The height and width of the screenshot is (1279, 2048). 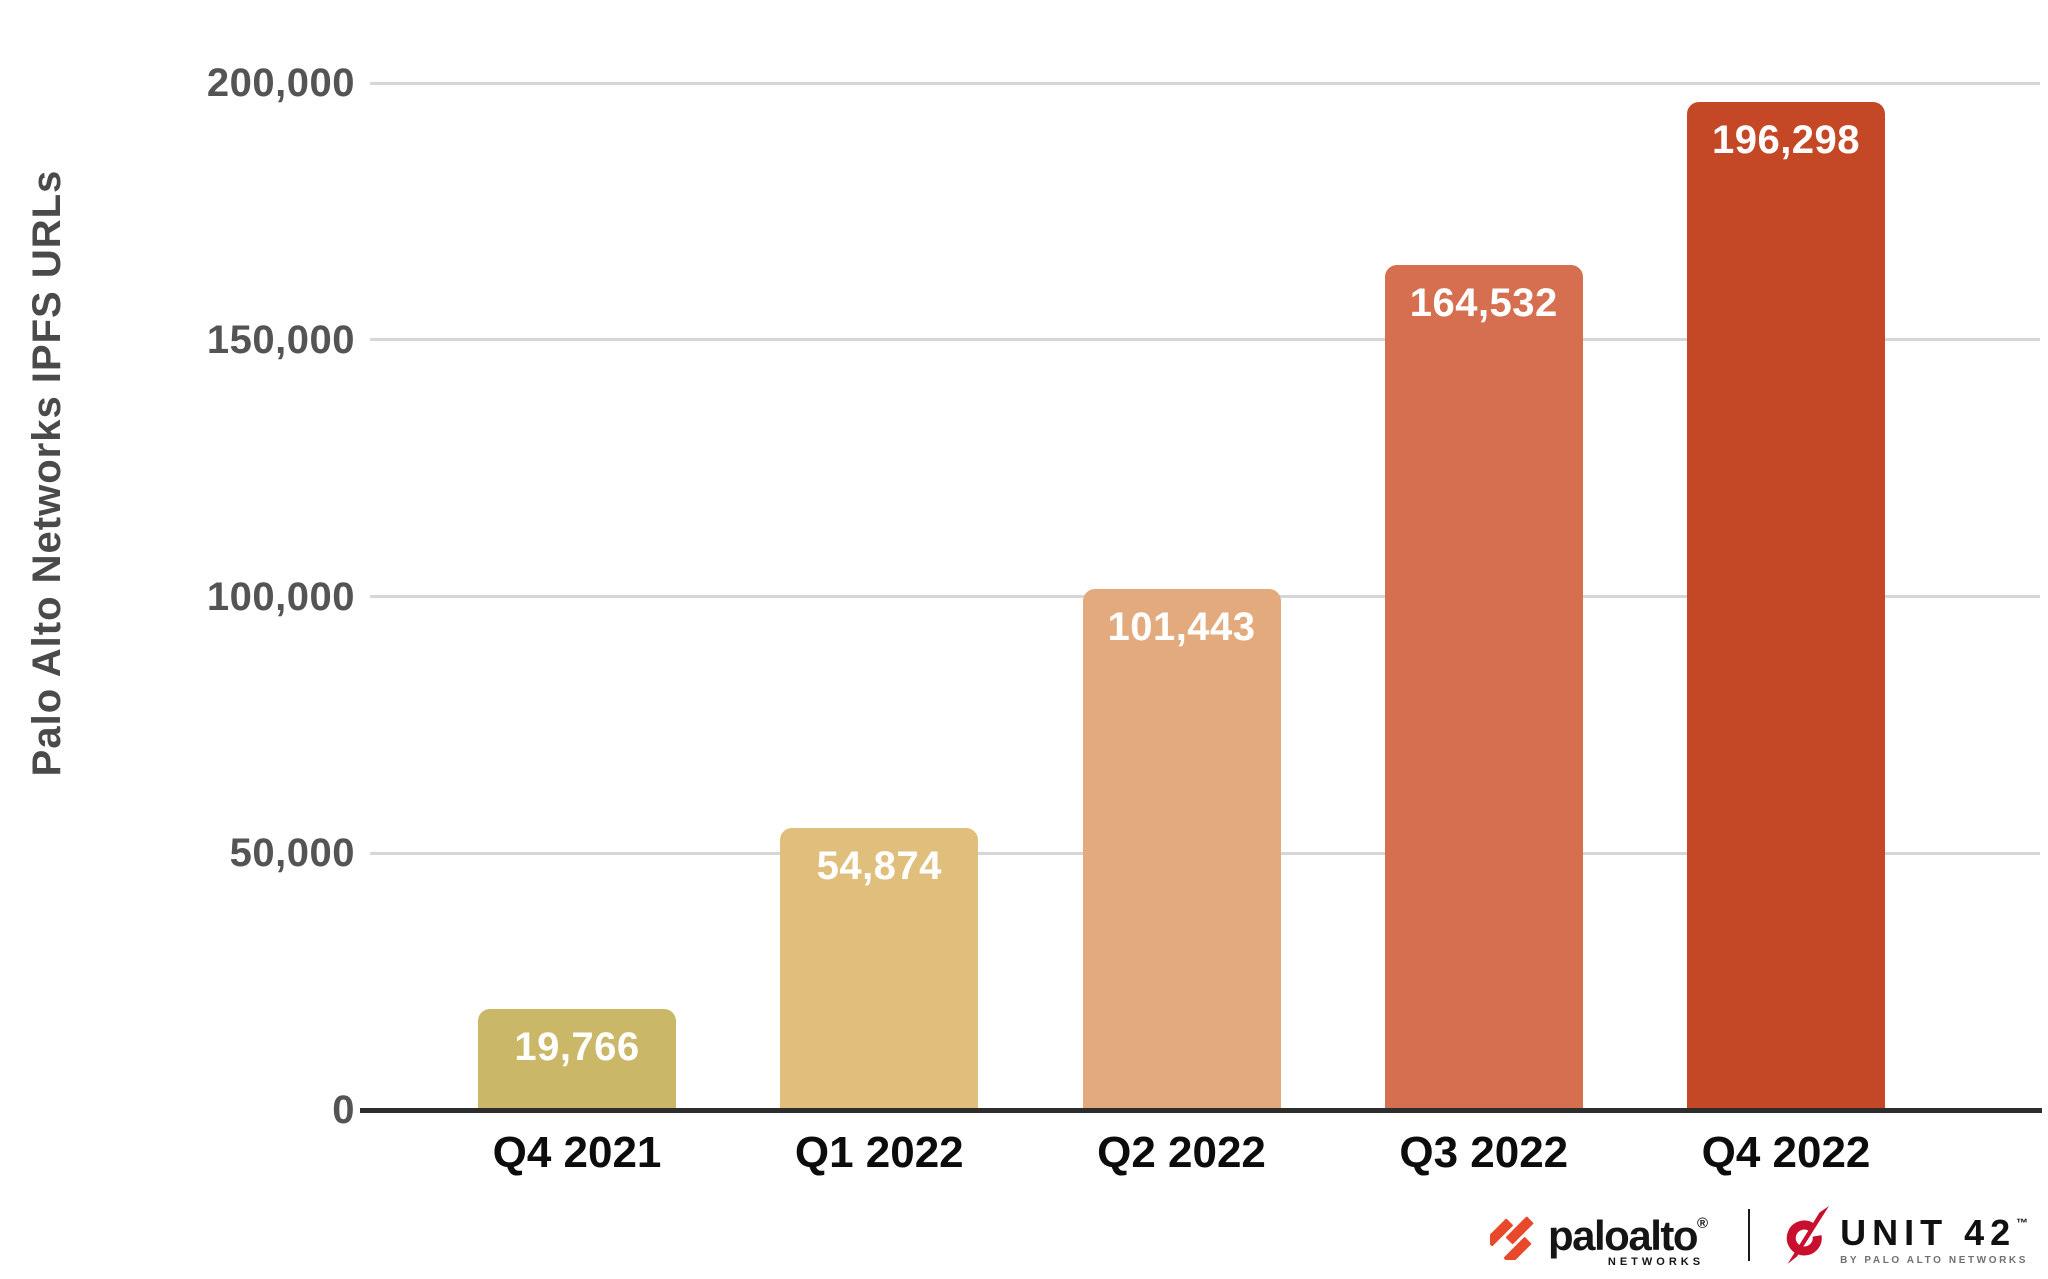 I want to click on y-tick-label: 200,000, so click(x=280, y=83).